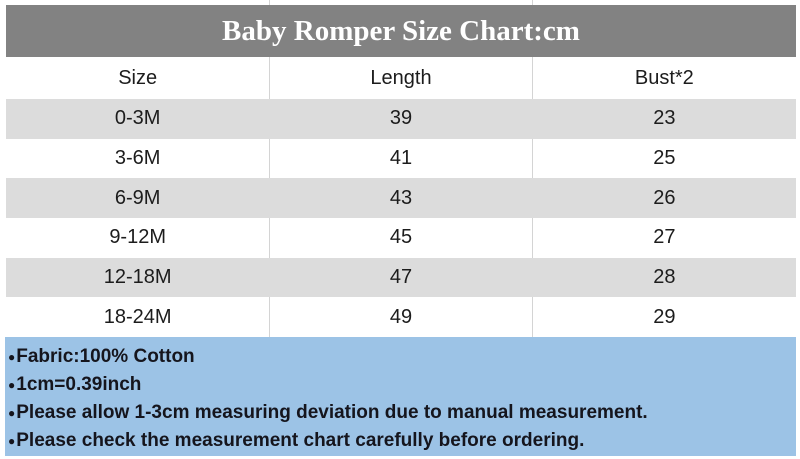 The width and height of the screenshot is (800, 459). What do you see at coordinates (664, 197) in the screenshot?
I see `cell-bust: 26` at bounding box center [664, 197].